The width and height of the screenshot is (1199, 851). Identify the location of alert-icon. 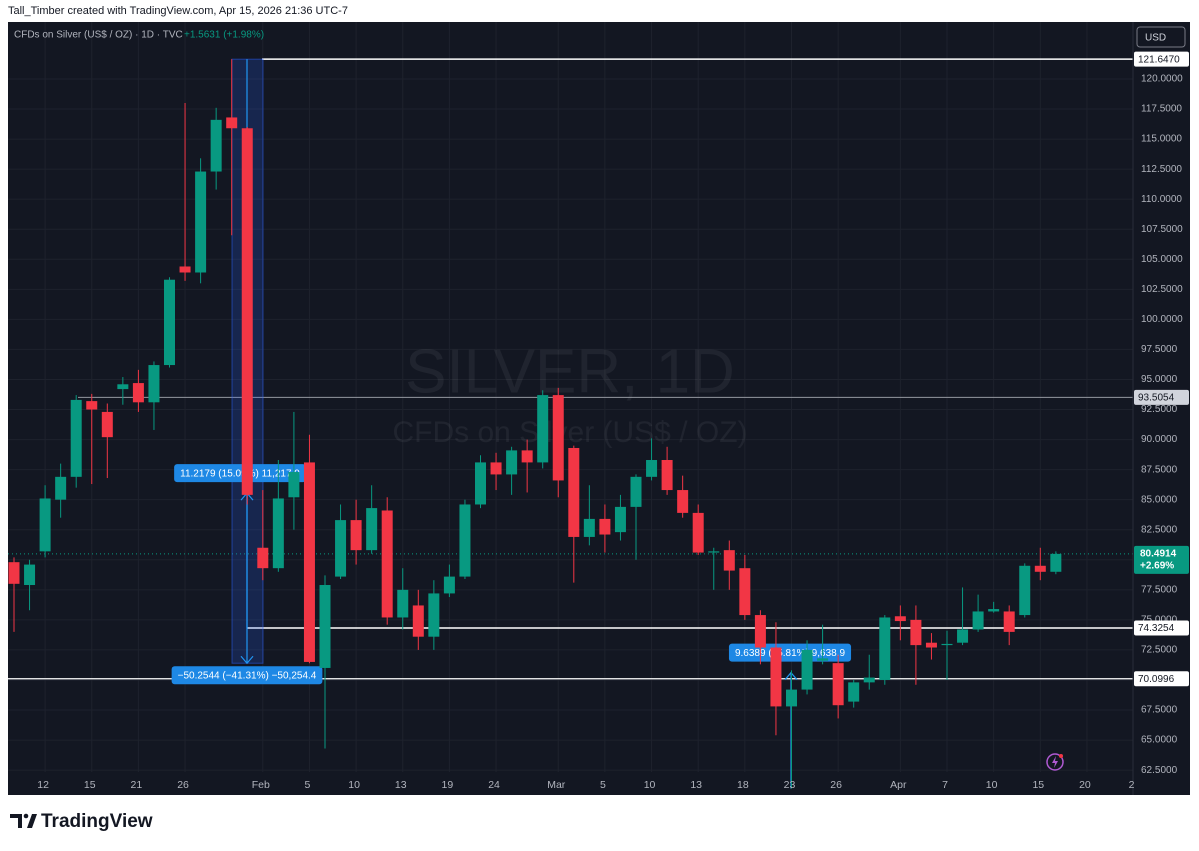
(1055, 762).